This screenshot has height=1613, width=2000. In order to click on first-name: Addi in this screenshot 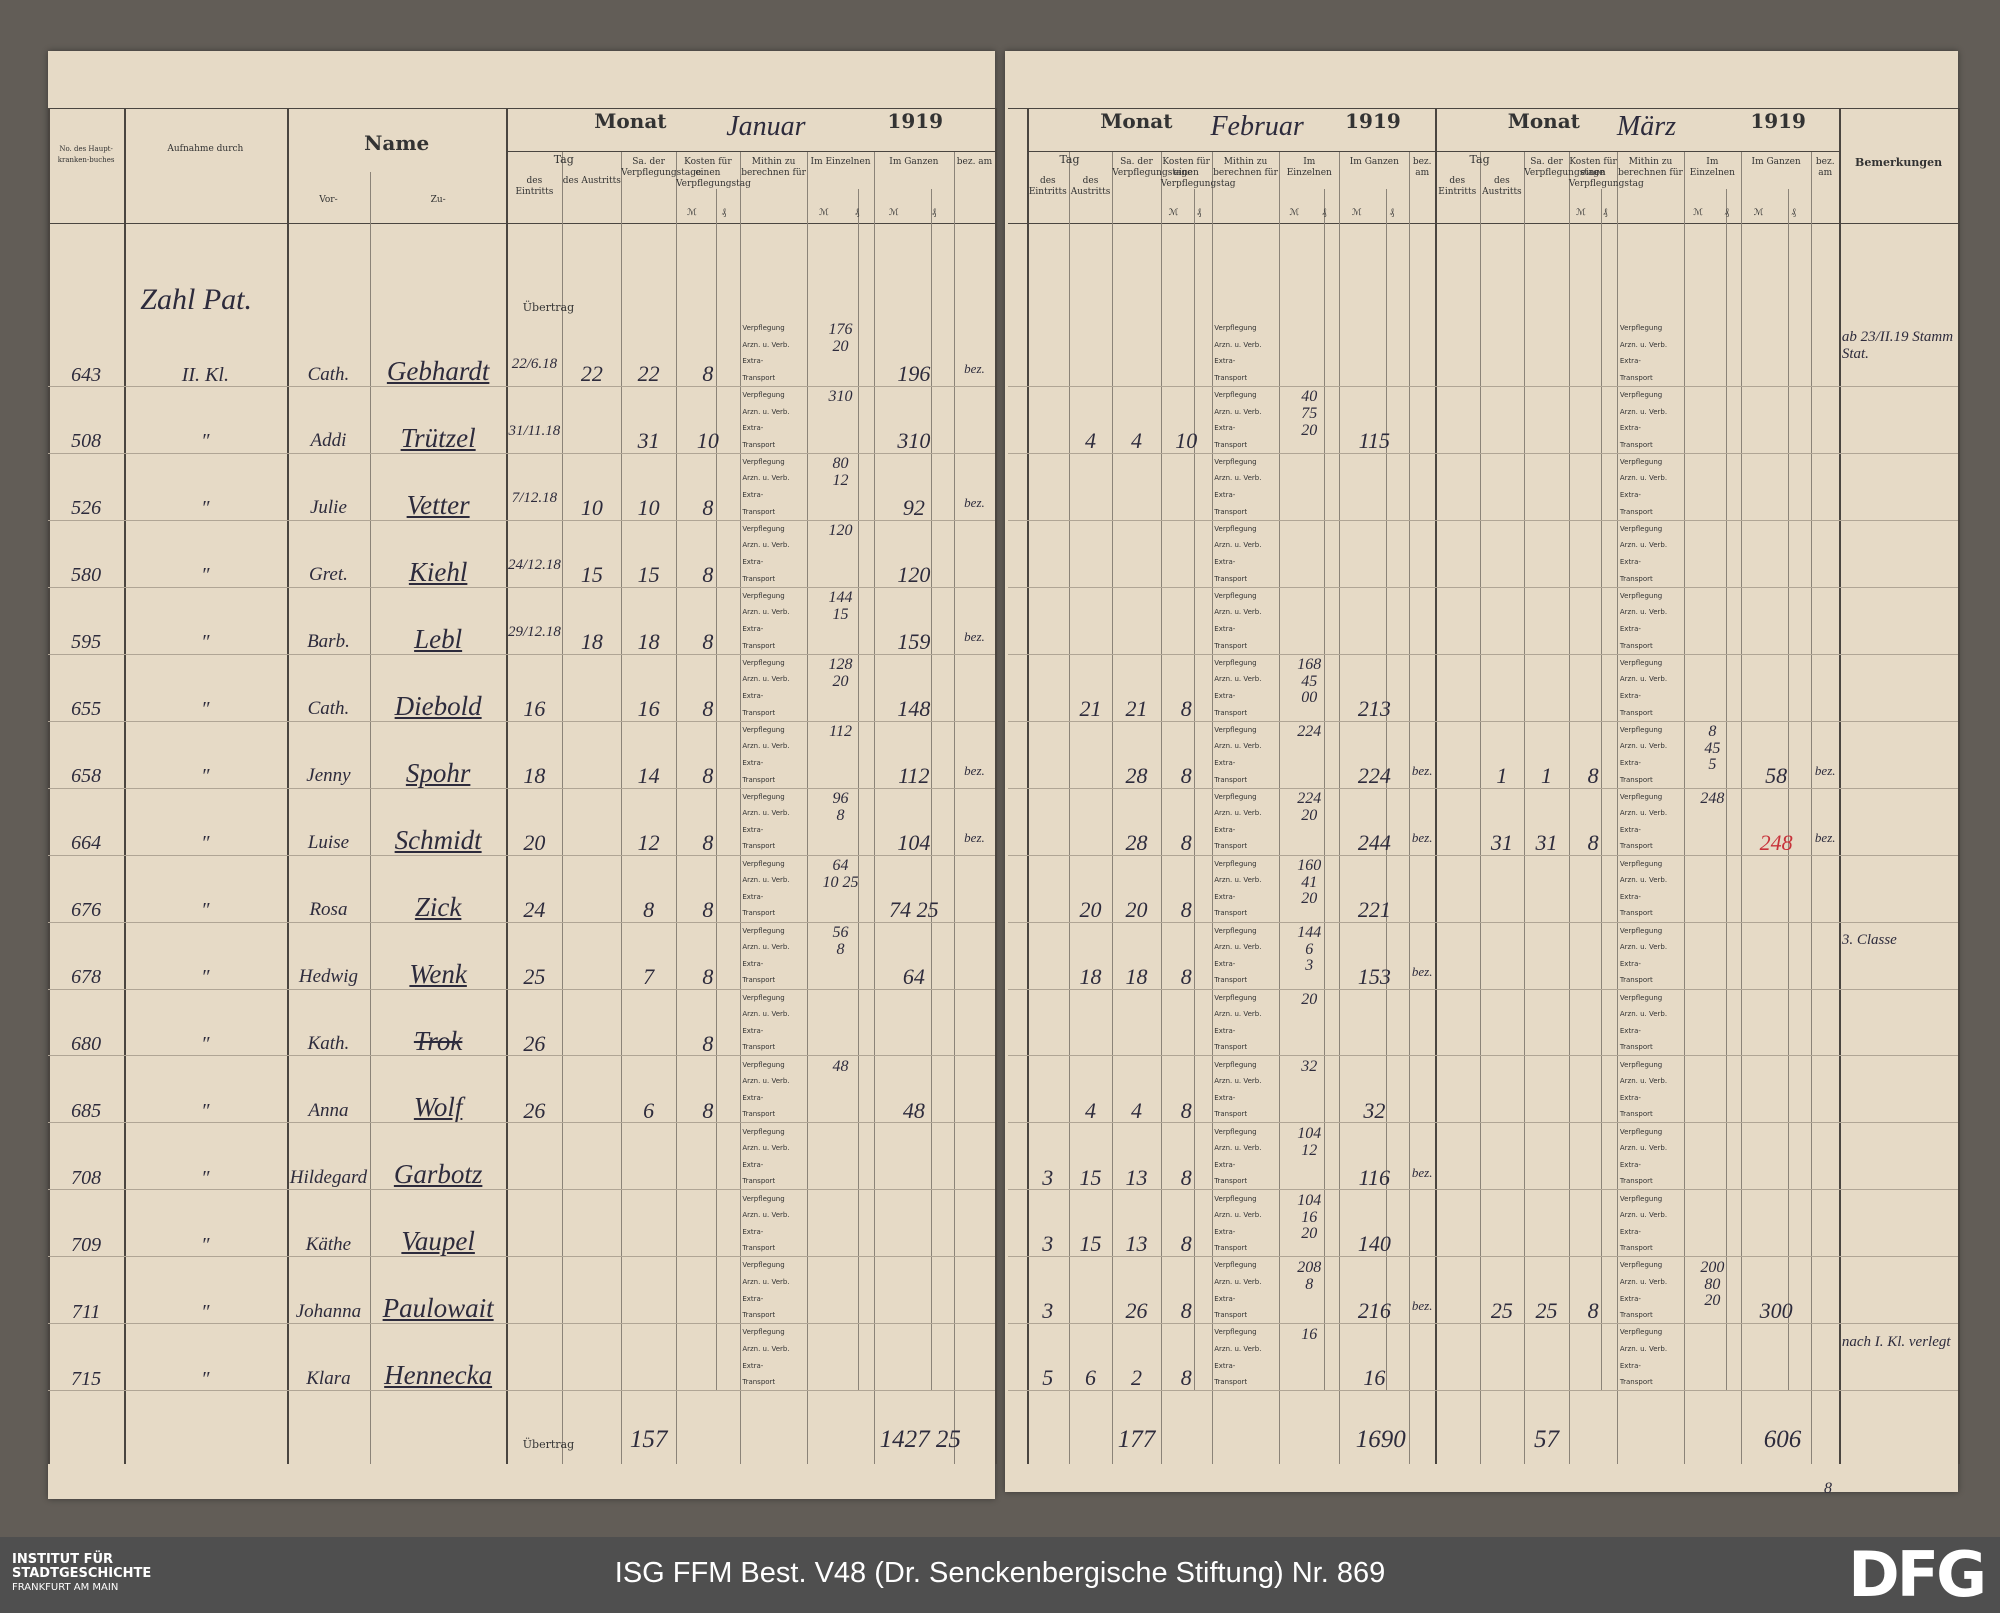, I will do `click(328, 441)`.